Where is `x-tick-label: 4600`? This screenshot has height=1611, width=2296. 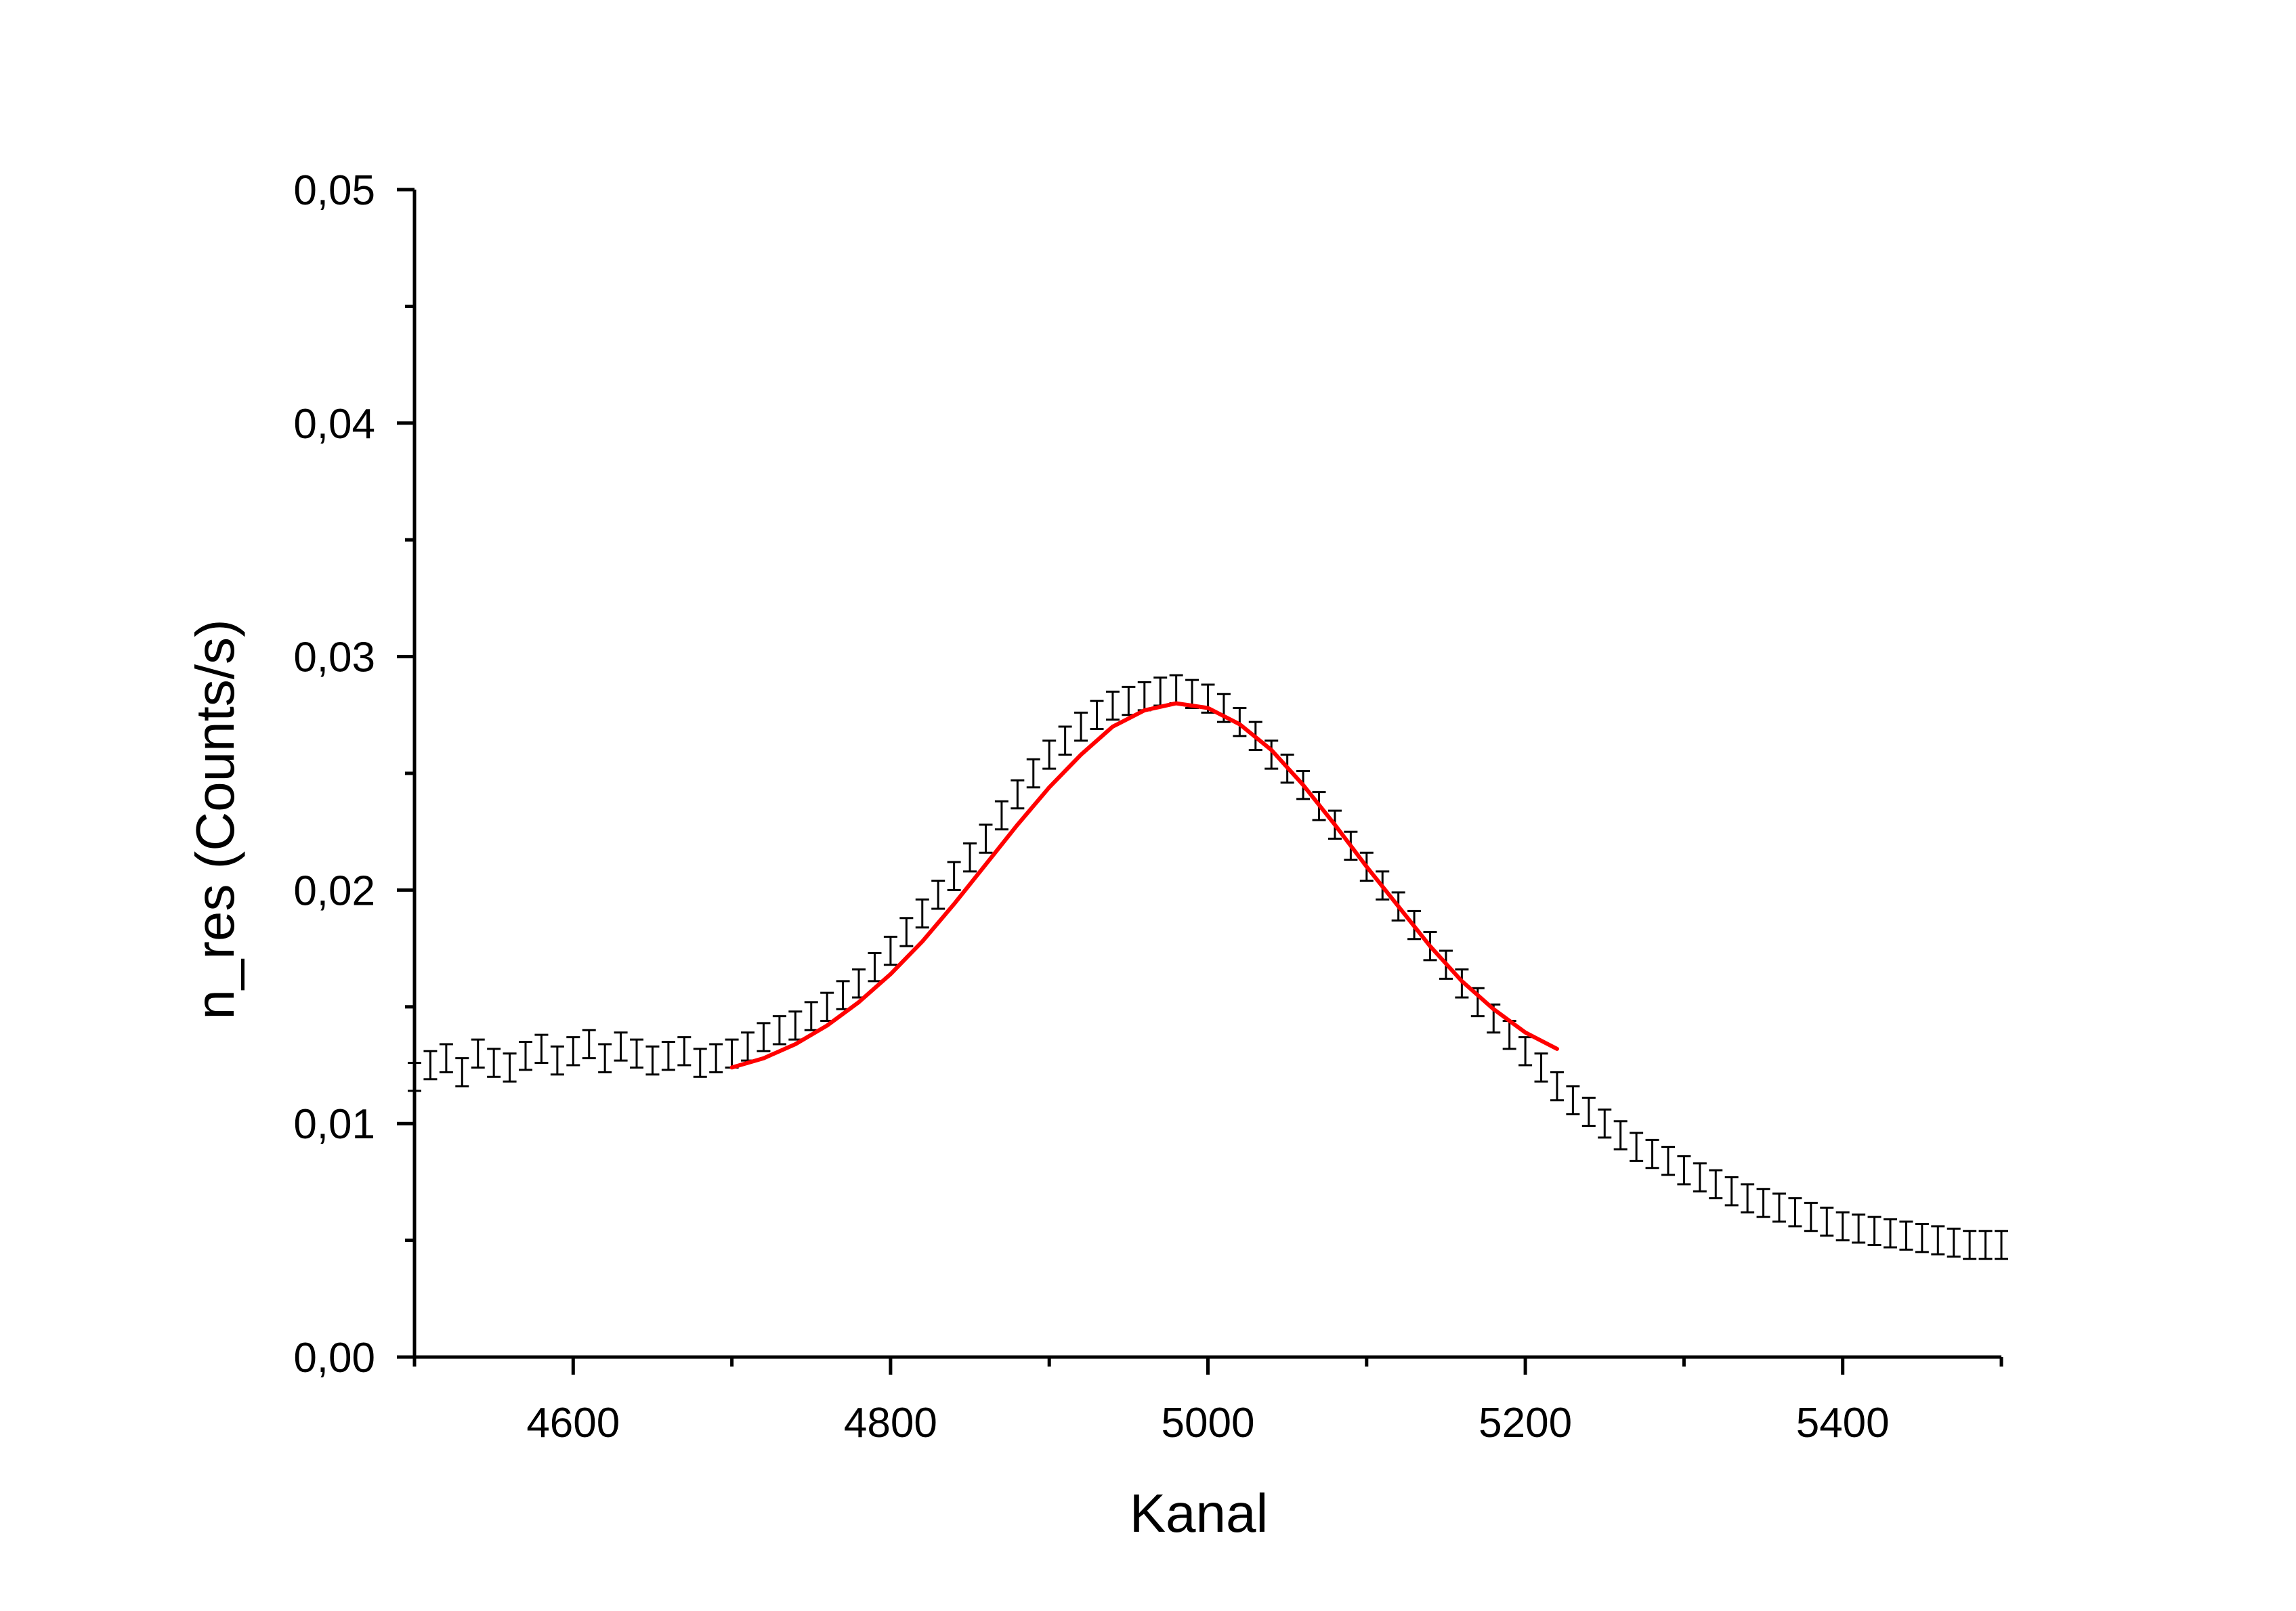 x-tick-label: 4600 is located at coordinates (573, 1423).